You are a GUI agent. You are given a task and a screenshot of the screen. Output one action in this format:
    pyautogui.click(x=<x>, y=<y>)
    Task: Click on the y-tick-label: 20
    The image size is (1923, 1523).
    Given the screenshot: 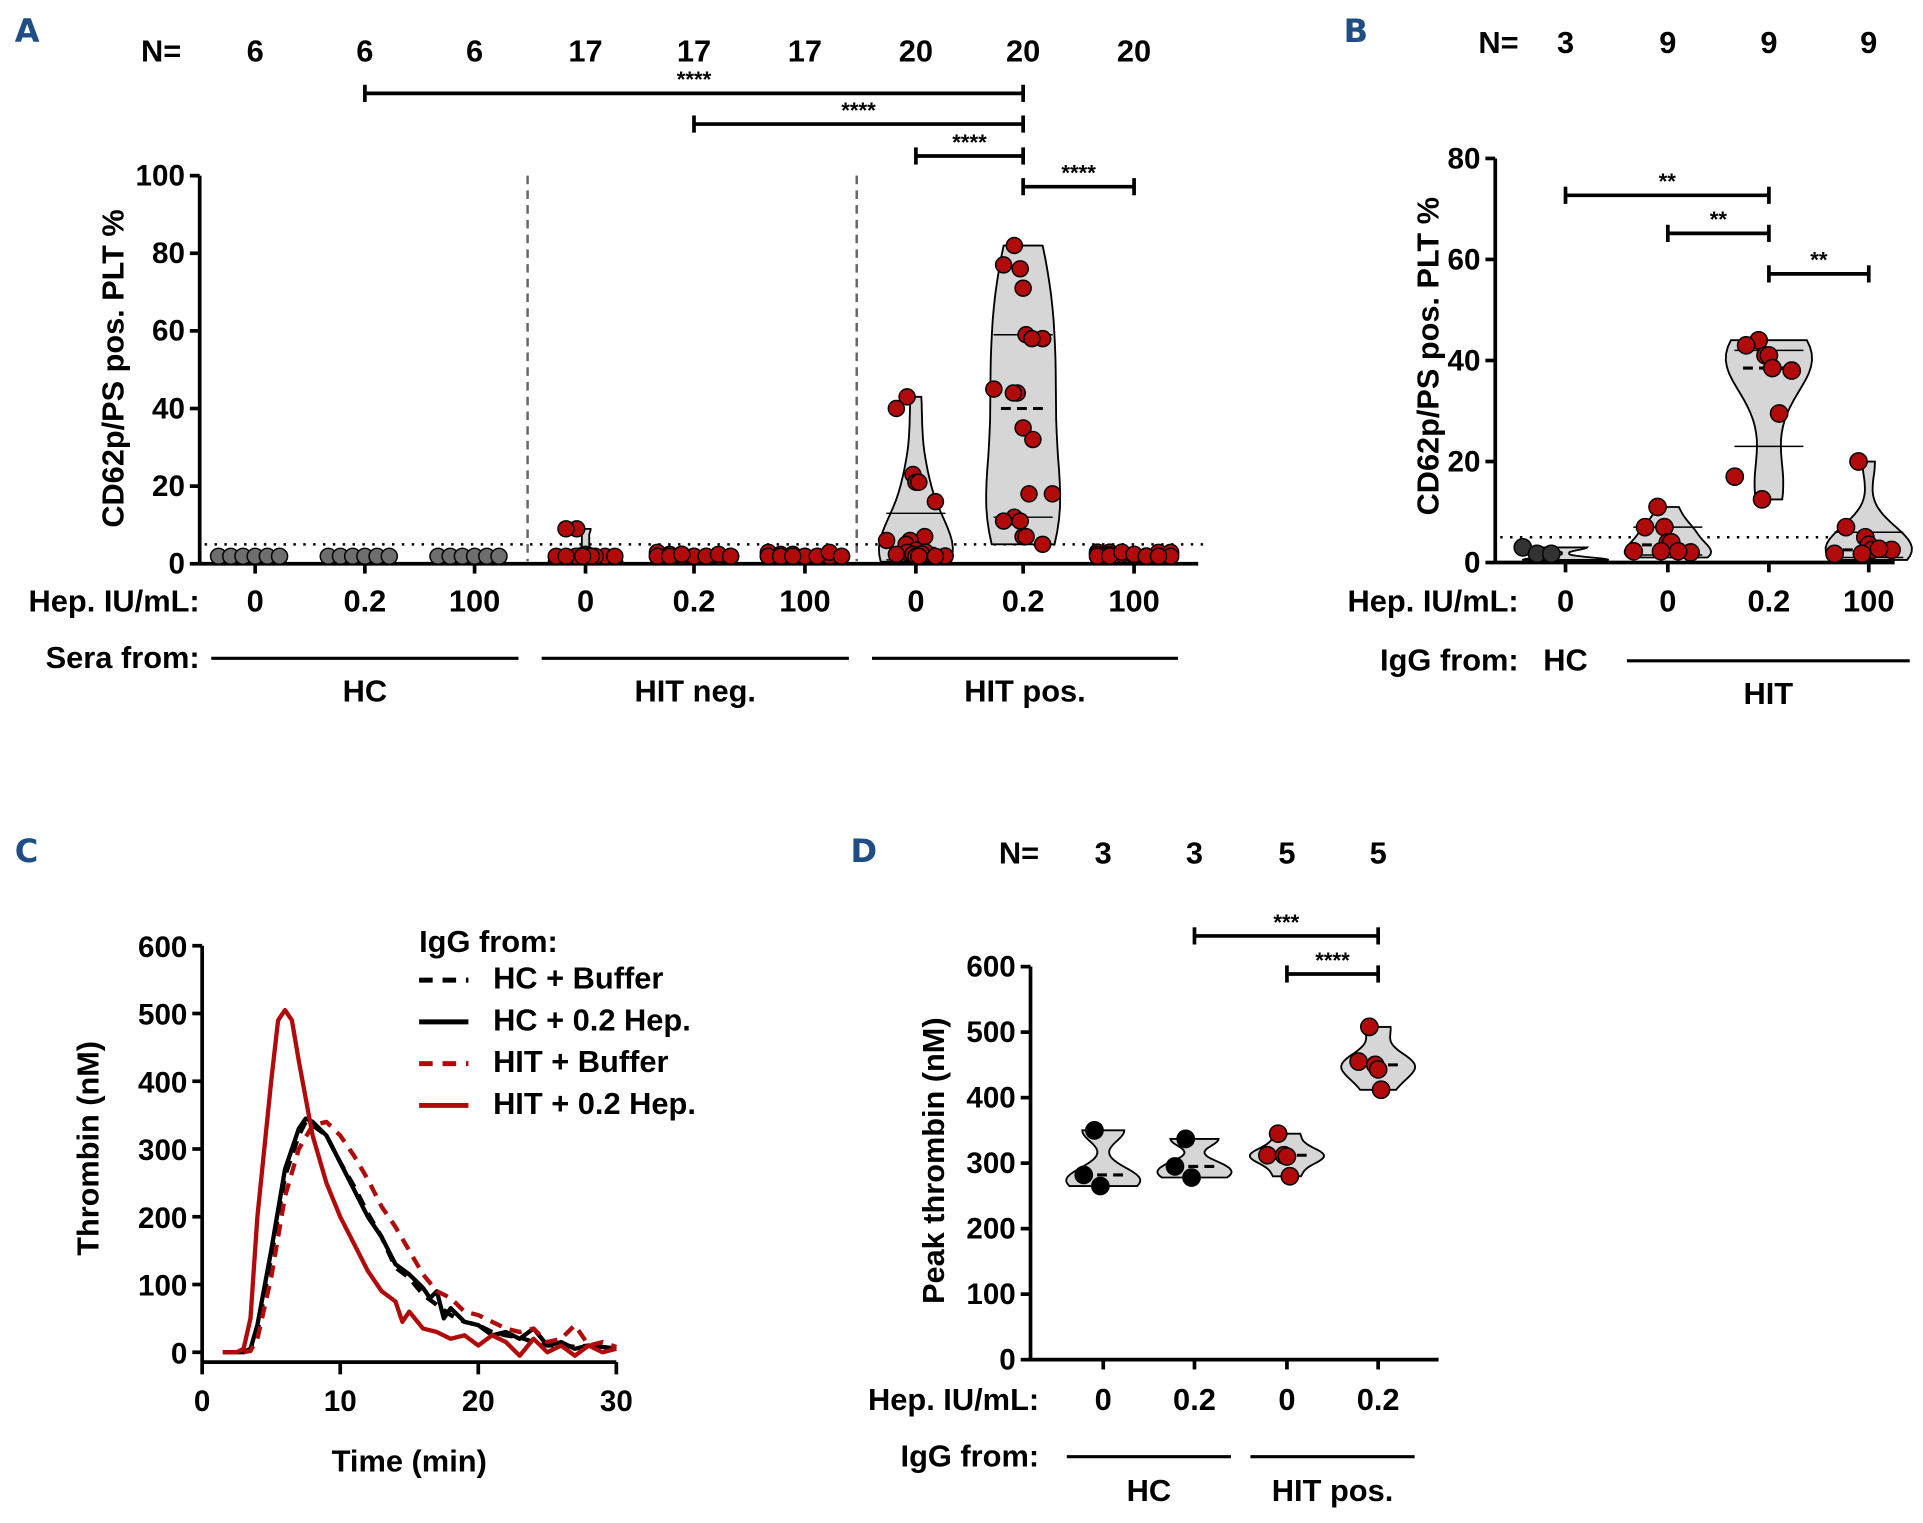 What is the action you would take?
    pyautogui.click(x=168, y=486)
    